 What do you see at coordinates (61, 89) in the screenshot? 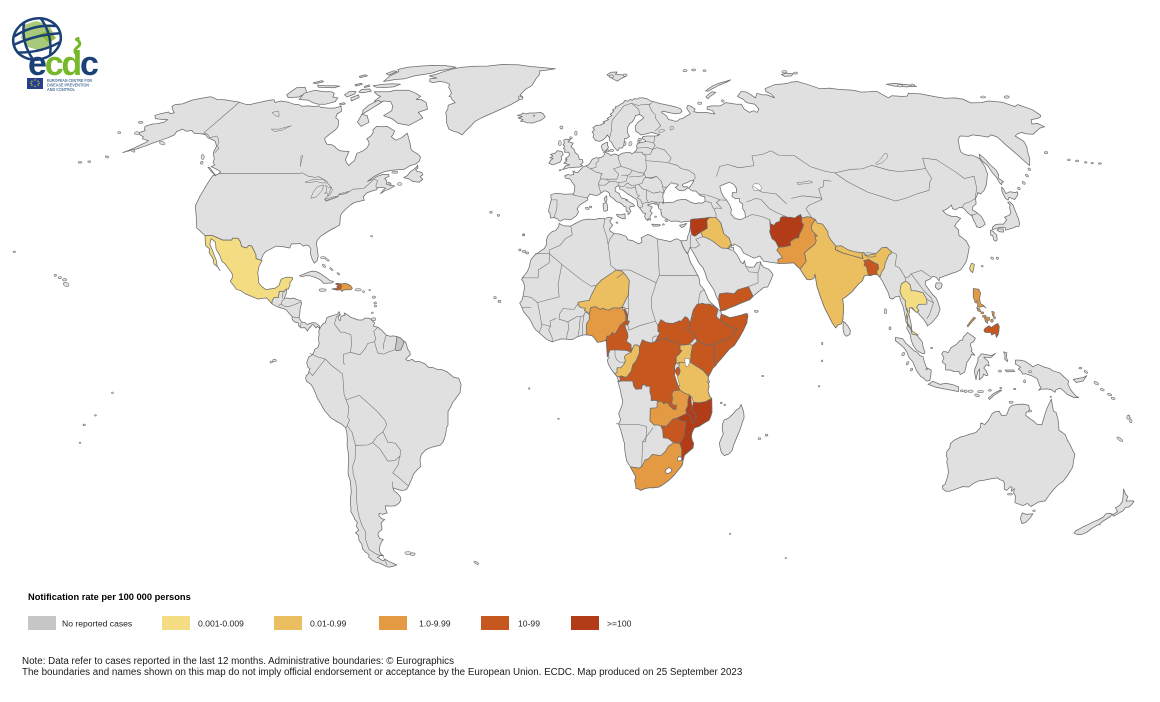
I see `svg-text: AND CONTROL` at bounding box center [61, 89].